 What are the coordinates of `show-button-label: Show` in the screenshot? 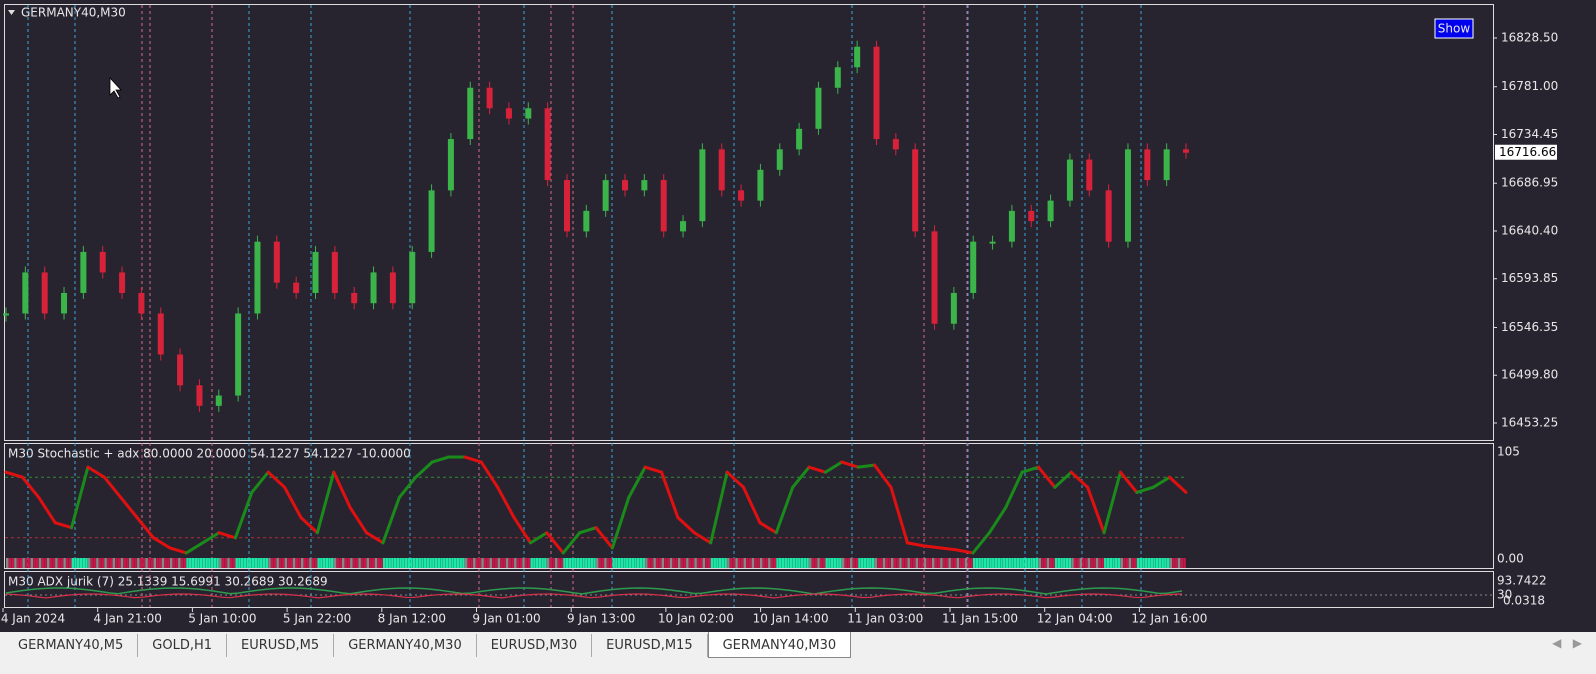 It's located at (1454, 29).